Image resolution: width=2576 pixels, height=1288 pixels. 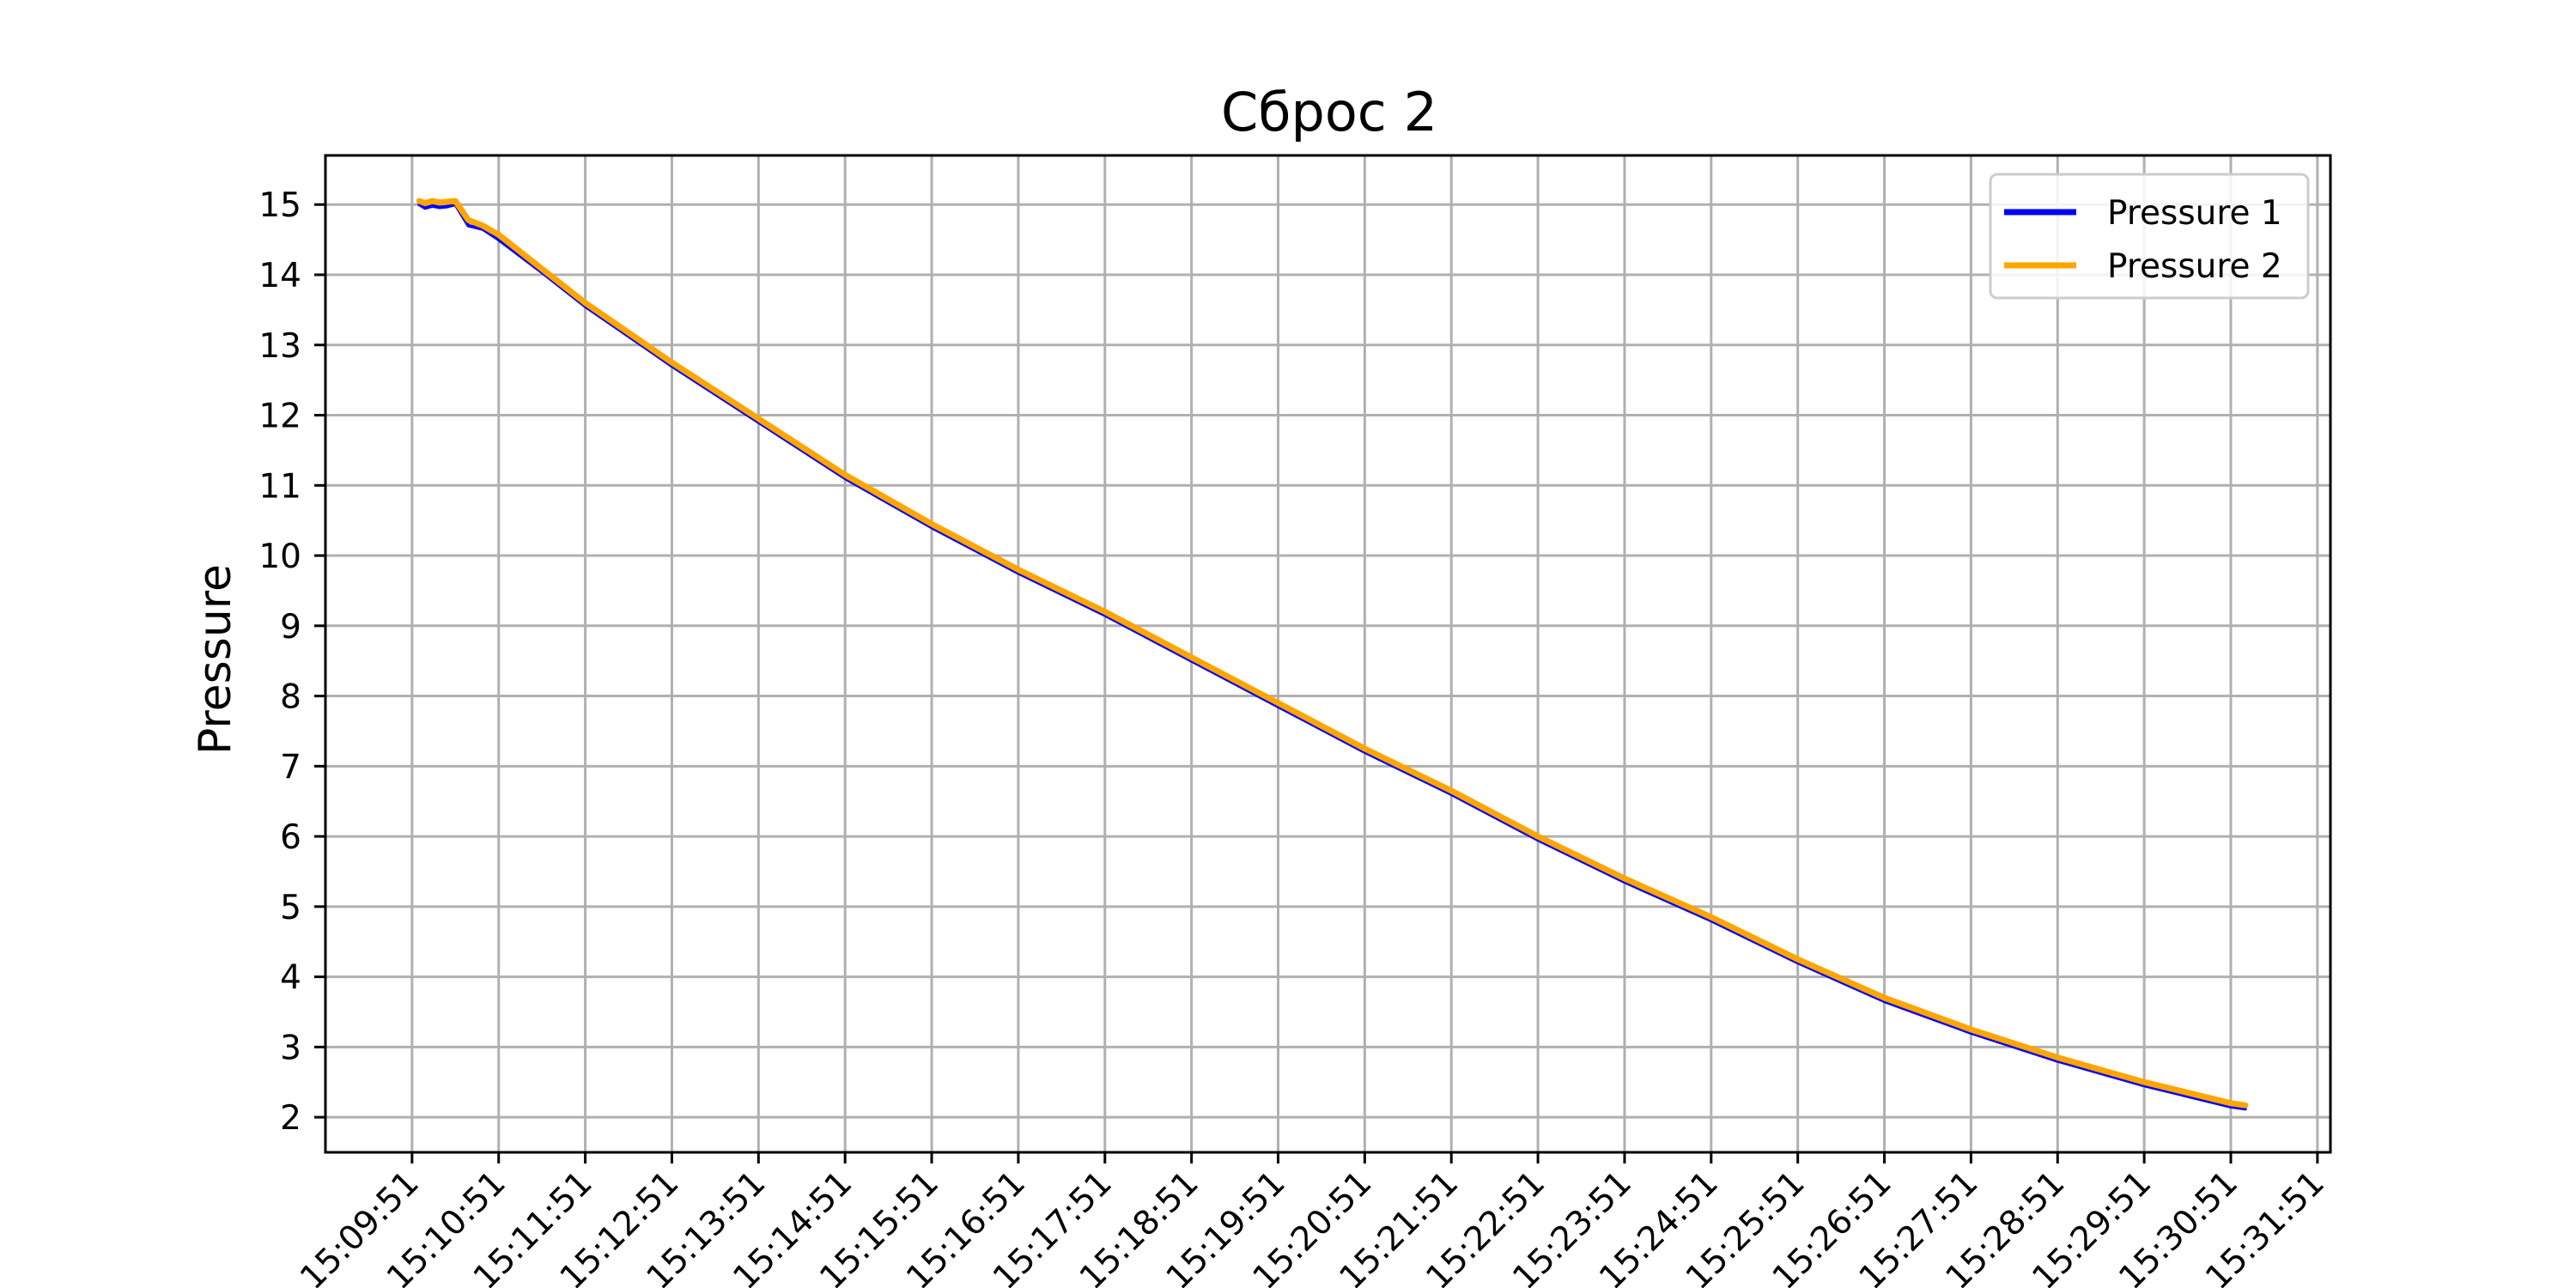 I want to click on y-tick-label: 11, so click(x=280, y=486).